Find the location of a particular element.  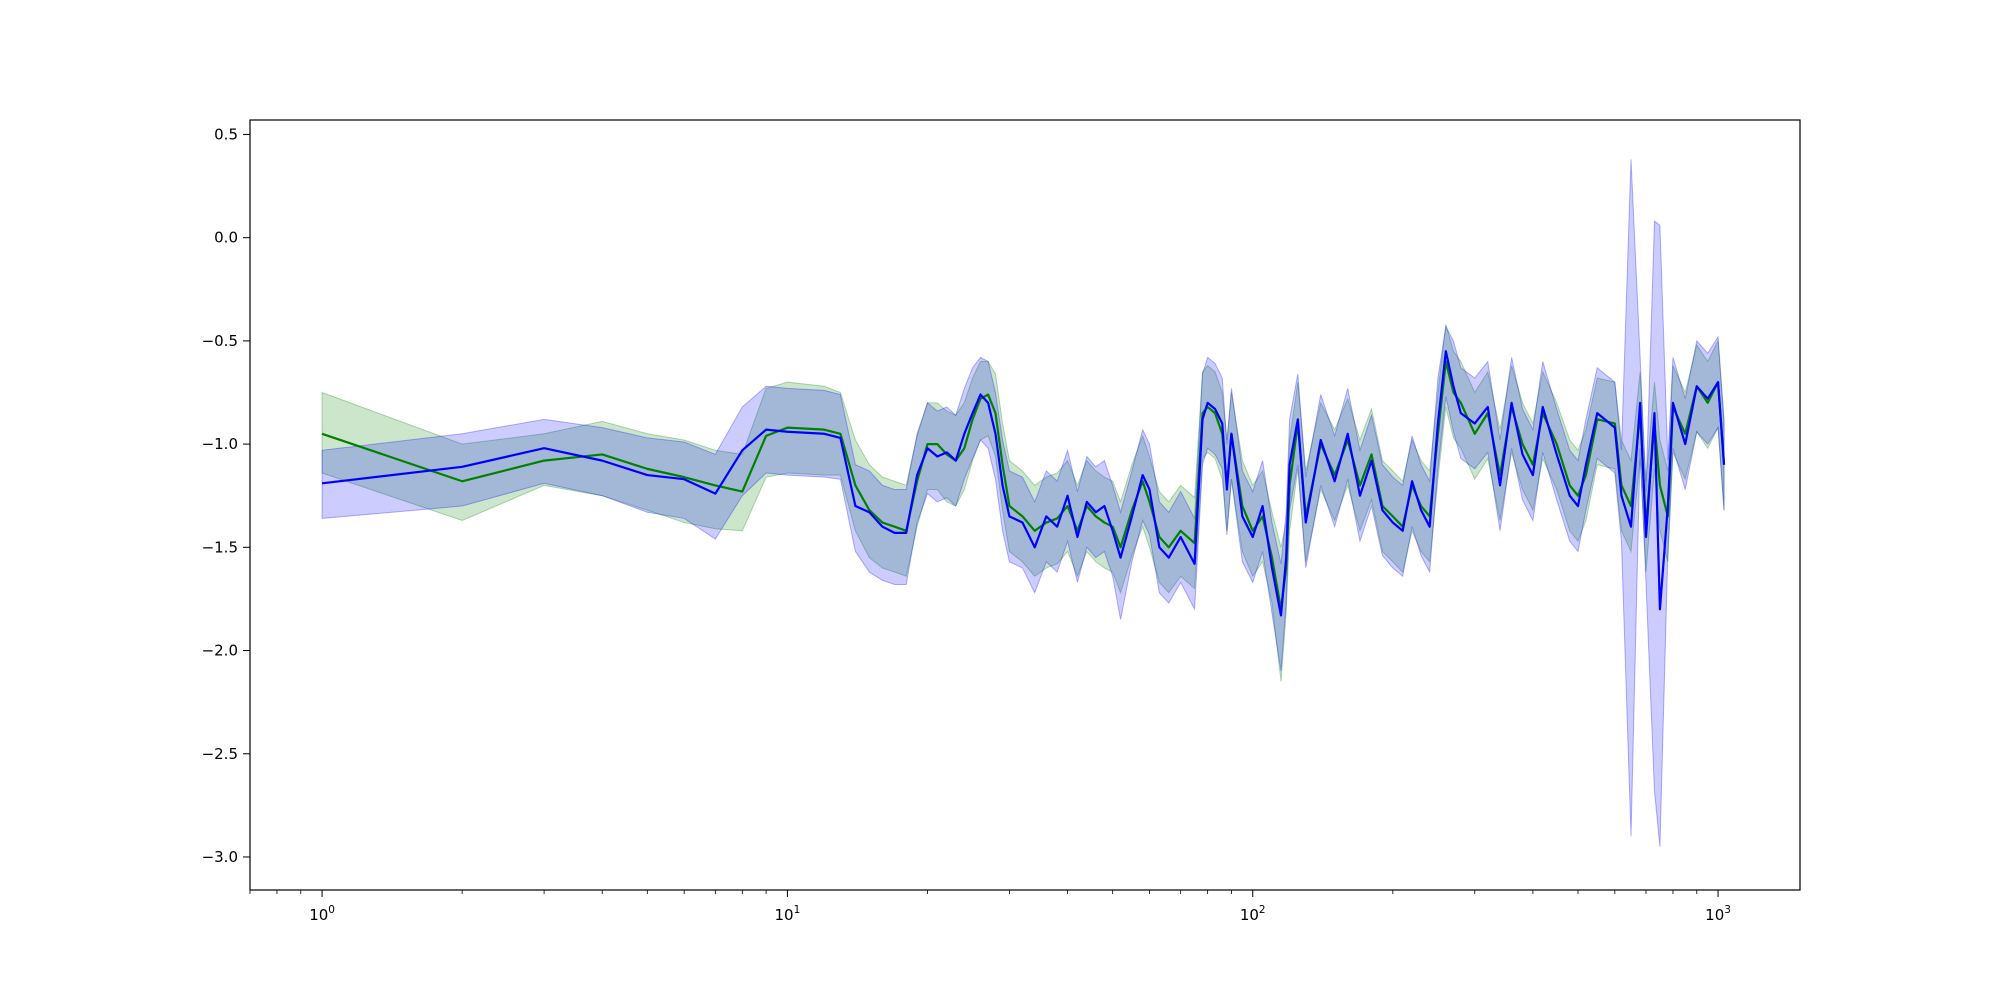

y-tick-label-1: 0.0 is located at coordinates (226, 238).